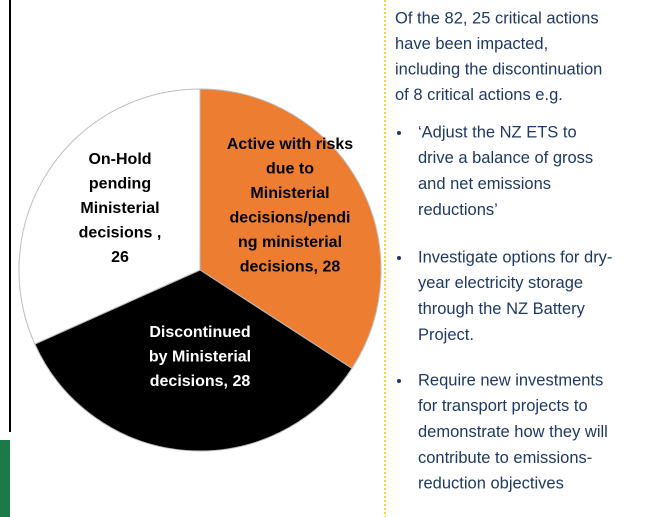 The image size is (664, 517). Describe the element at coordinates (120, 233) in the screenshot. I see `slice-label: decisions ,` at that location.